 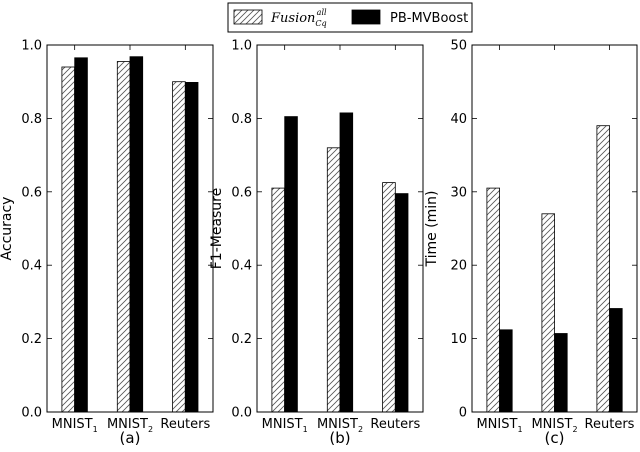 I want to click on y-tick-label-2: 10, so click(x=458, y=339).